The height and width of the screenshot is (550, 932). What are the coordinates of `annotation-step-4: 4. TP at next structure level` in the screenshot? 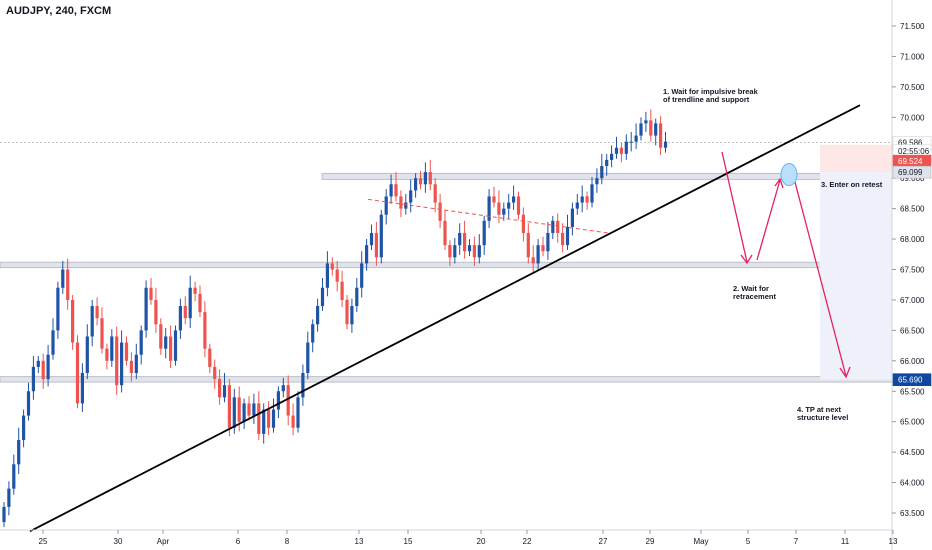 It's located at (823, 413).